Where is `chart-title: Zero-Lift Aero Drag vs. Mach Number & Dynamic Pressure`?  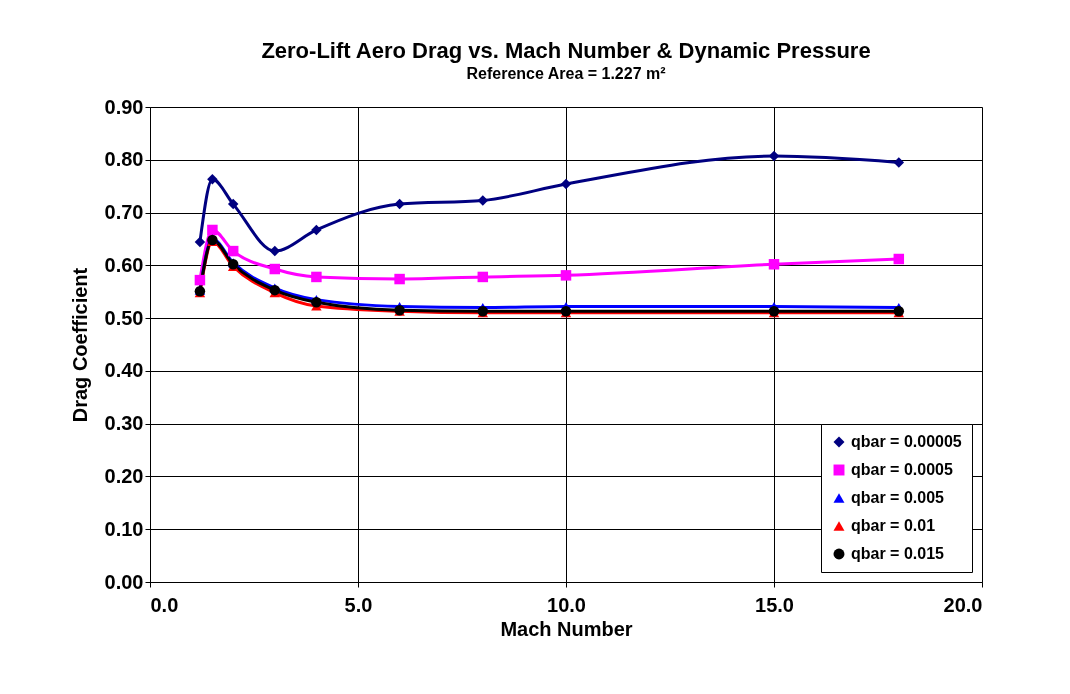 chart-title: Zero-Lift Aero Drag vs. Mach Number & Dynamic Pressure is located at coordinates (566, 50).